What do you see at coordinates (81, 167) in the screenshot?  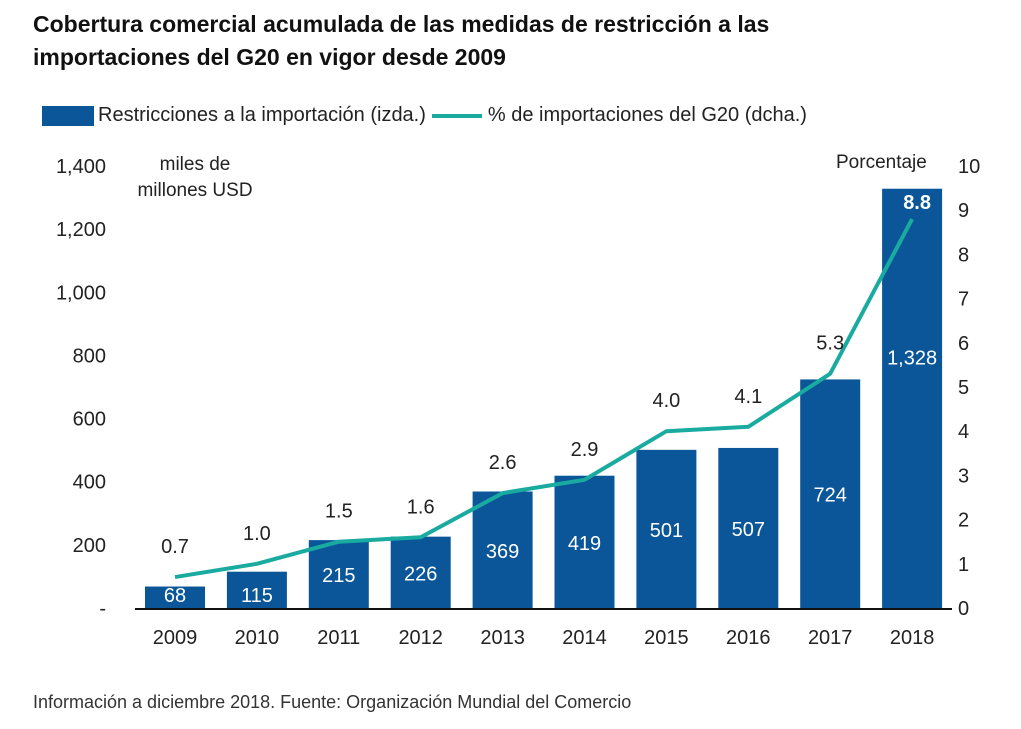 I see `left-axis-tick-label: 1,400` at bounding box center [81, 167].